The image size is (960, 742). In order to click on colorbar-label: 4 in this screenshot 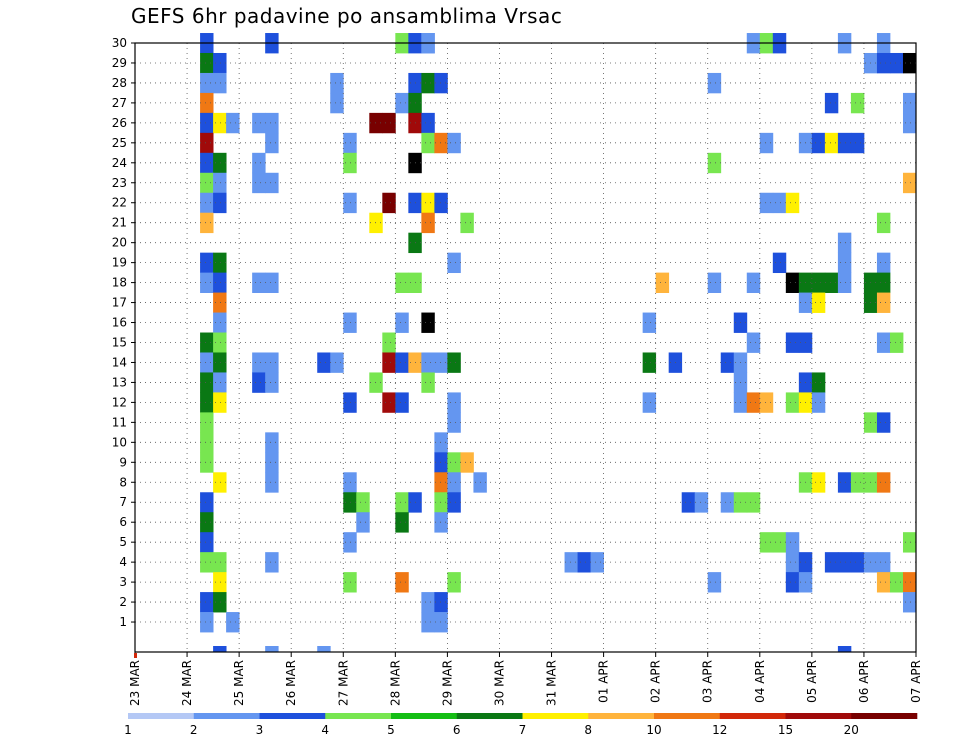, I will do `click(325, 730)`.